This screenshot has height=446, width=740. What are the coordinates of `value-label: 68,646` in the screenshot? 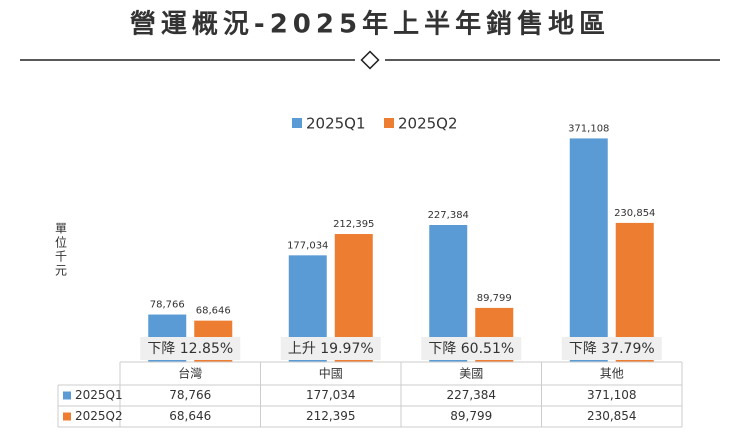 It's located at (213, 311).